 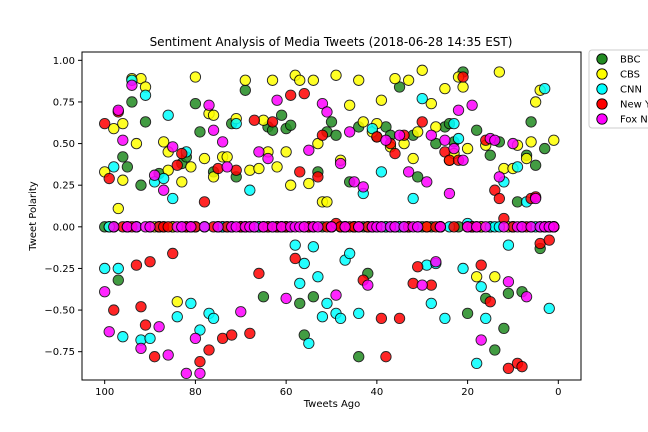 What do you see at coordinates (59, 352) in the screenshot?
I see `y-tick-label: −0.75` at bounding box center [59, 352].